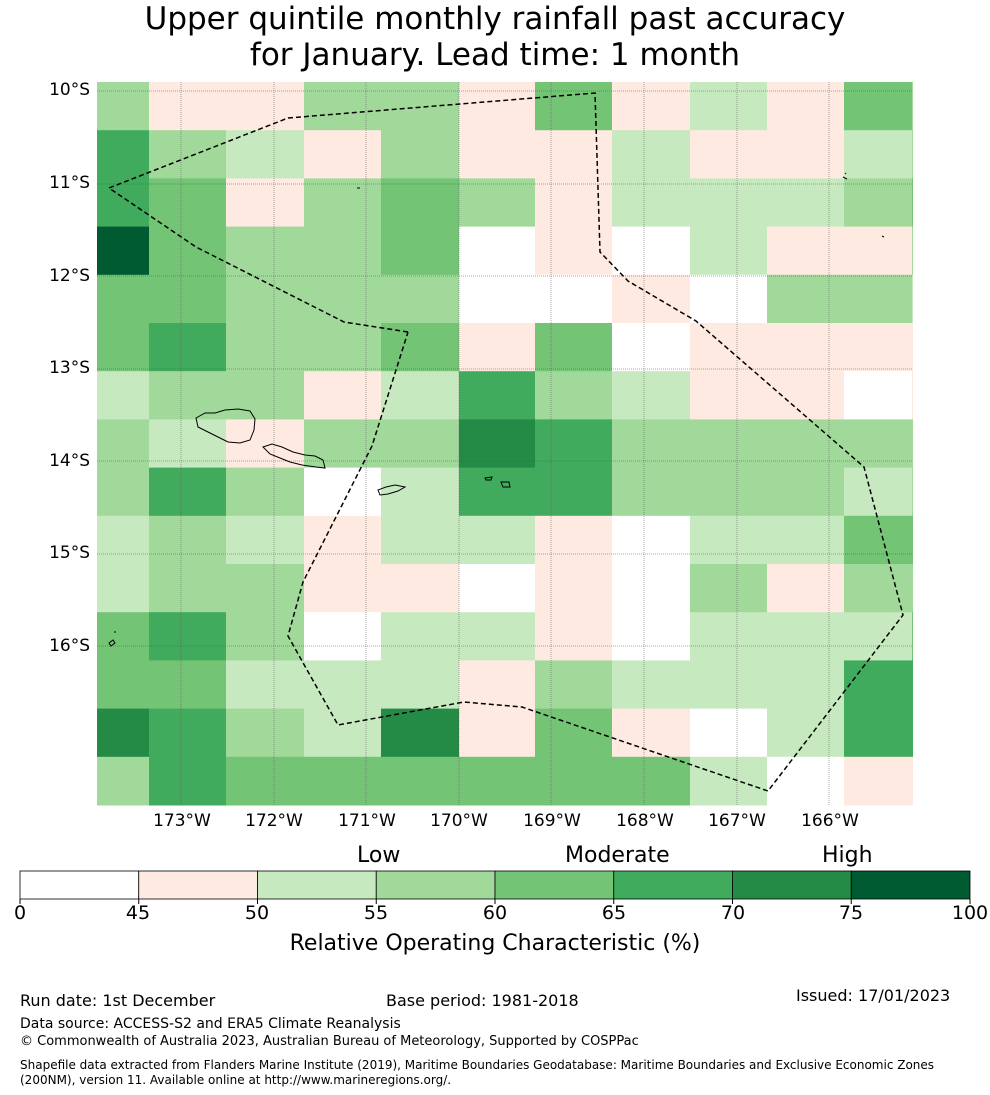 The width and height of the screenshot is (990, 1095). What do you see at coordinates (225, 426) in the screenshot?
I see `savaii-island` at bounding box center [225, 426].